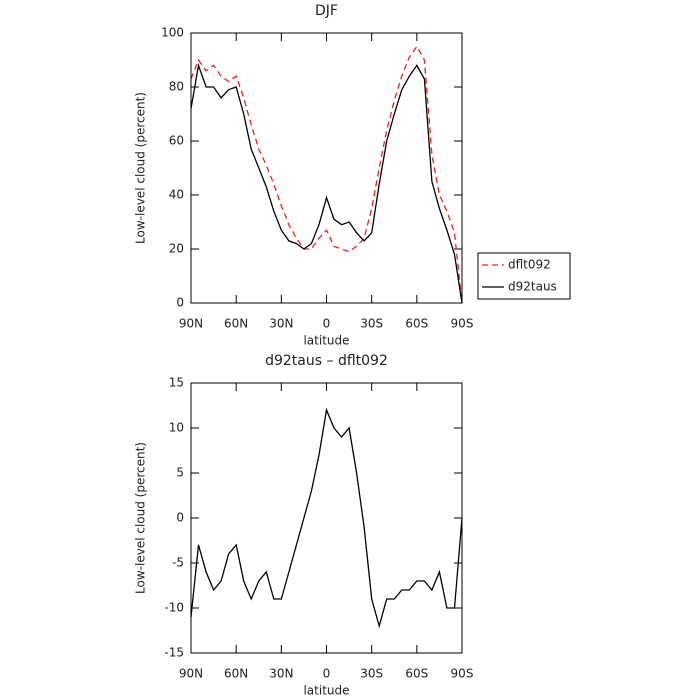  I want to click on y-tick-label: -15, so click(174, 653).